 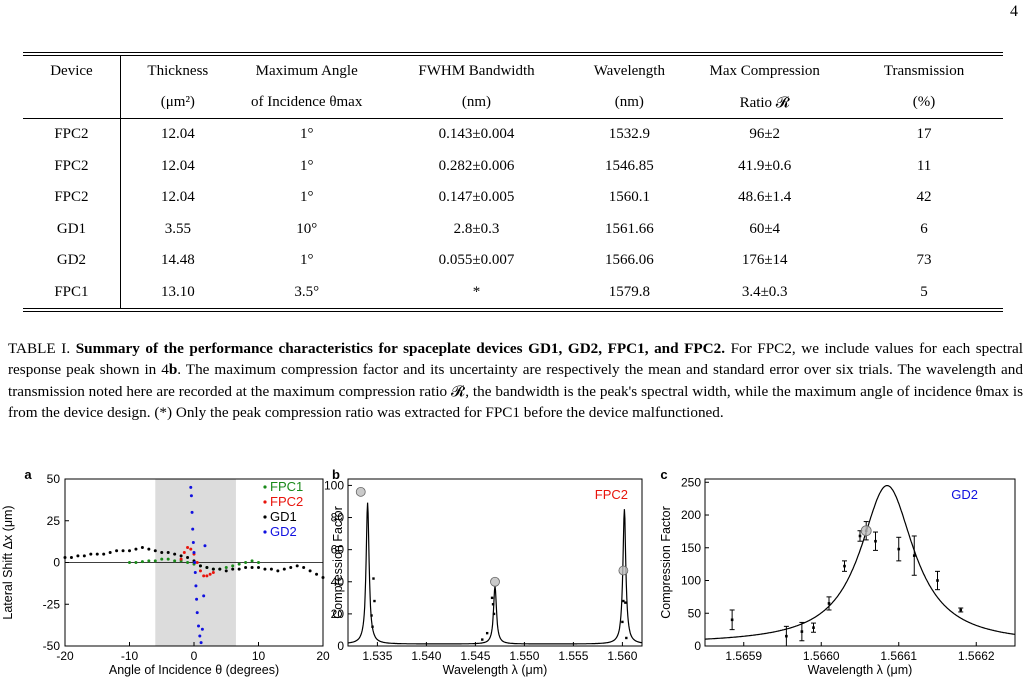 What do you see at coordinates (629, 228) in the screenshot?
I see `table-cell: 1561.66` at bounding box center [629, 228].